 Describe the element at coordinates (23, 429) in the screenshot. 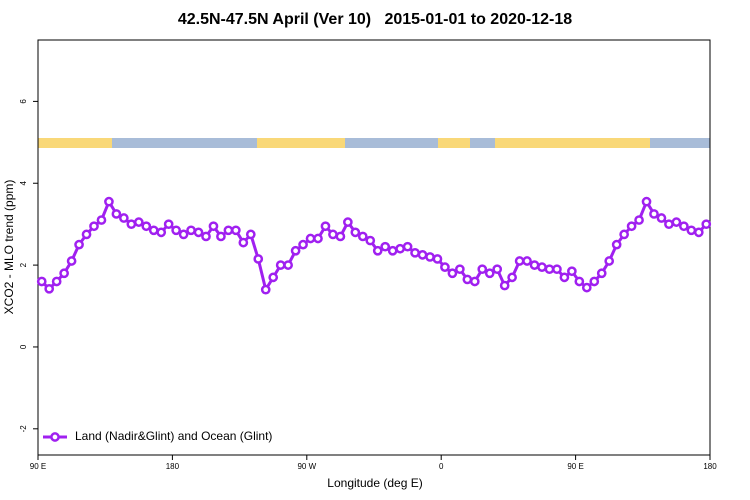

I see `y-tick-label: -2` at that location.